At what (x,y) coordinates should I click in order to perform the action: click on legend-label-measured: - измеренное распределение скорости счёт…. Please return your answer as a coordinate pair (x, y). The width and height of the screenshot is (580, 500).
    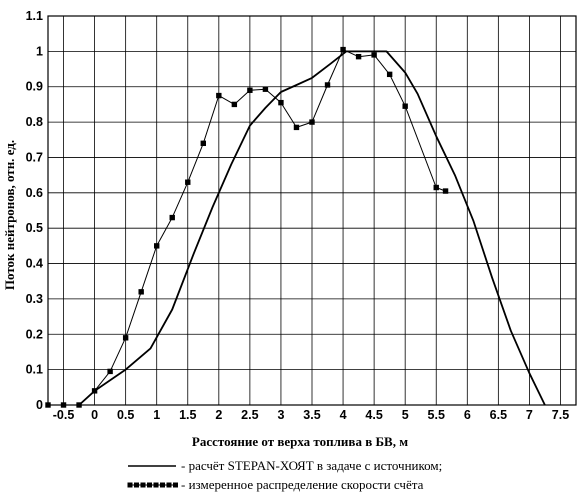
    Looking at the image, I should click on (302, 484).